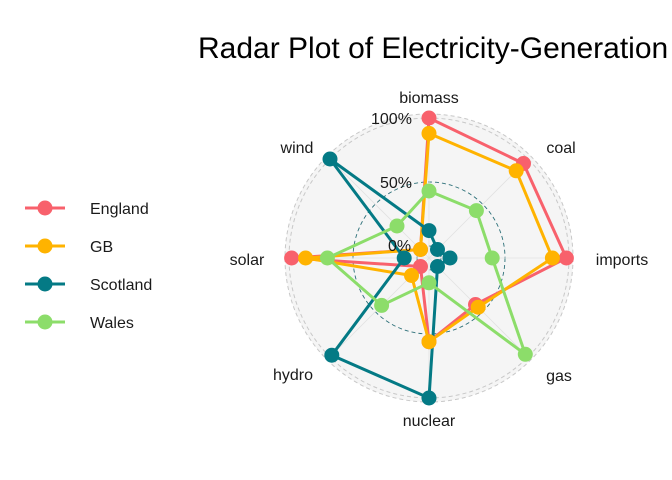  I want to click on axis-label-hydro: hydro, so click(293, 375).